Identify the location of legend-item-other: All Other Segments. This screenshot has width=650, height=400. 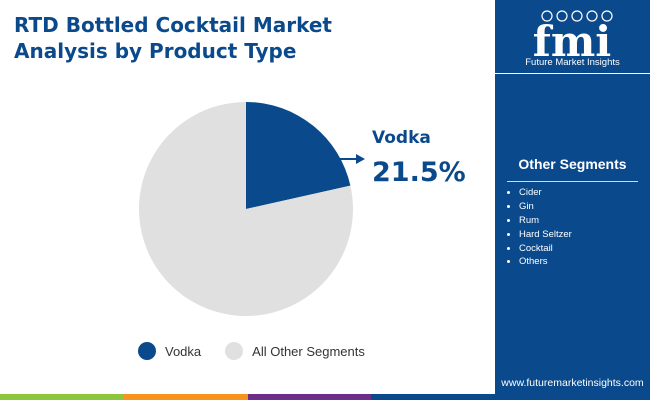
(295, 351).